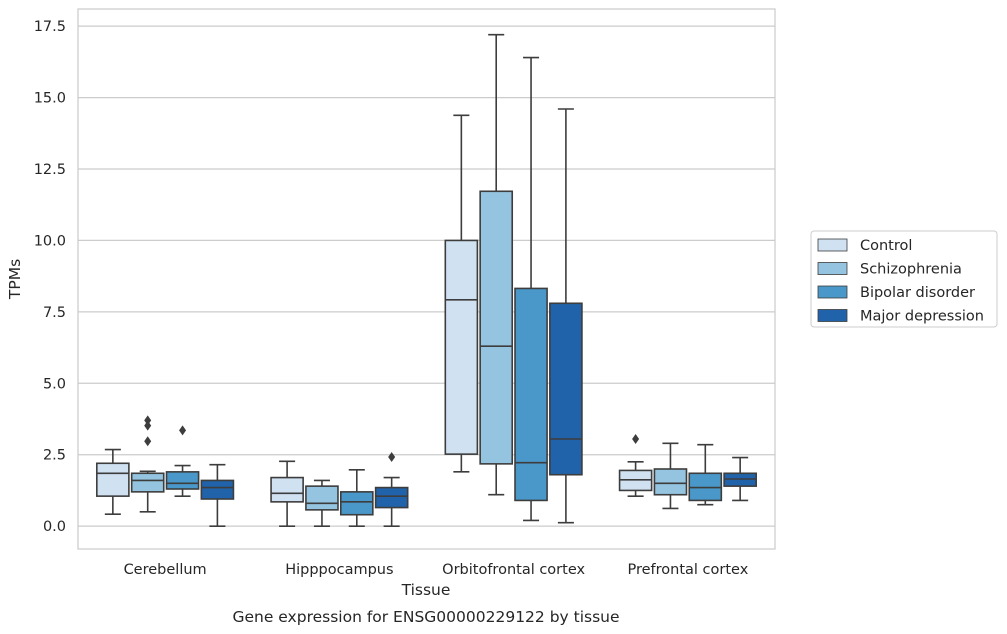 The image size is (1007, 634). What do you see at coordinates (54, 456) in the screenshot?
I see `y-tick-label: 2.5` at bounding box center [54, 456].